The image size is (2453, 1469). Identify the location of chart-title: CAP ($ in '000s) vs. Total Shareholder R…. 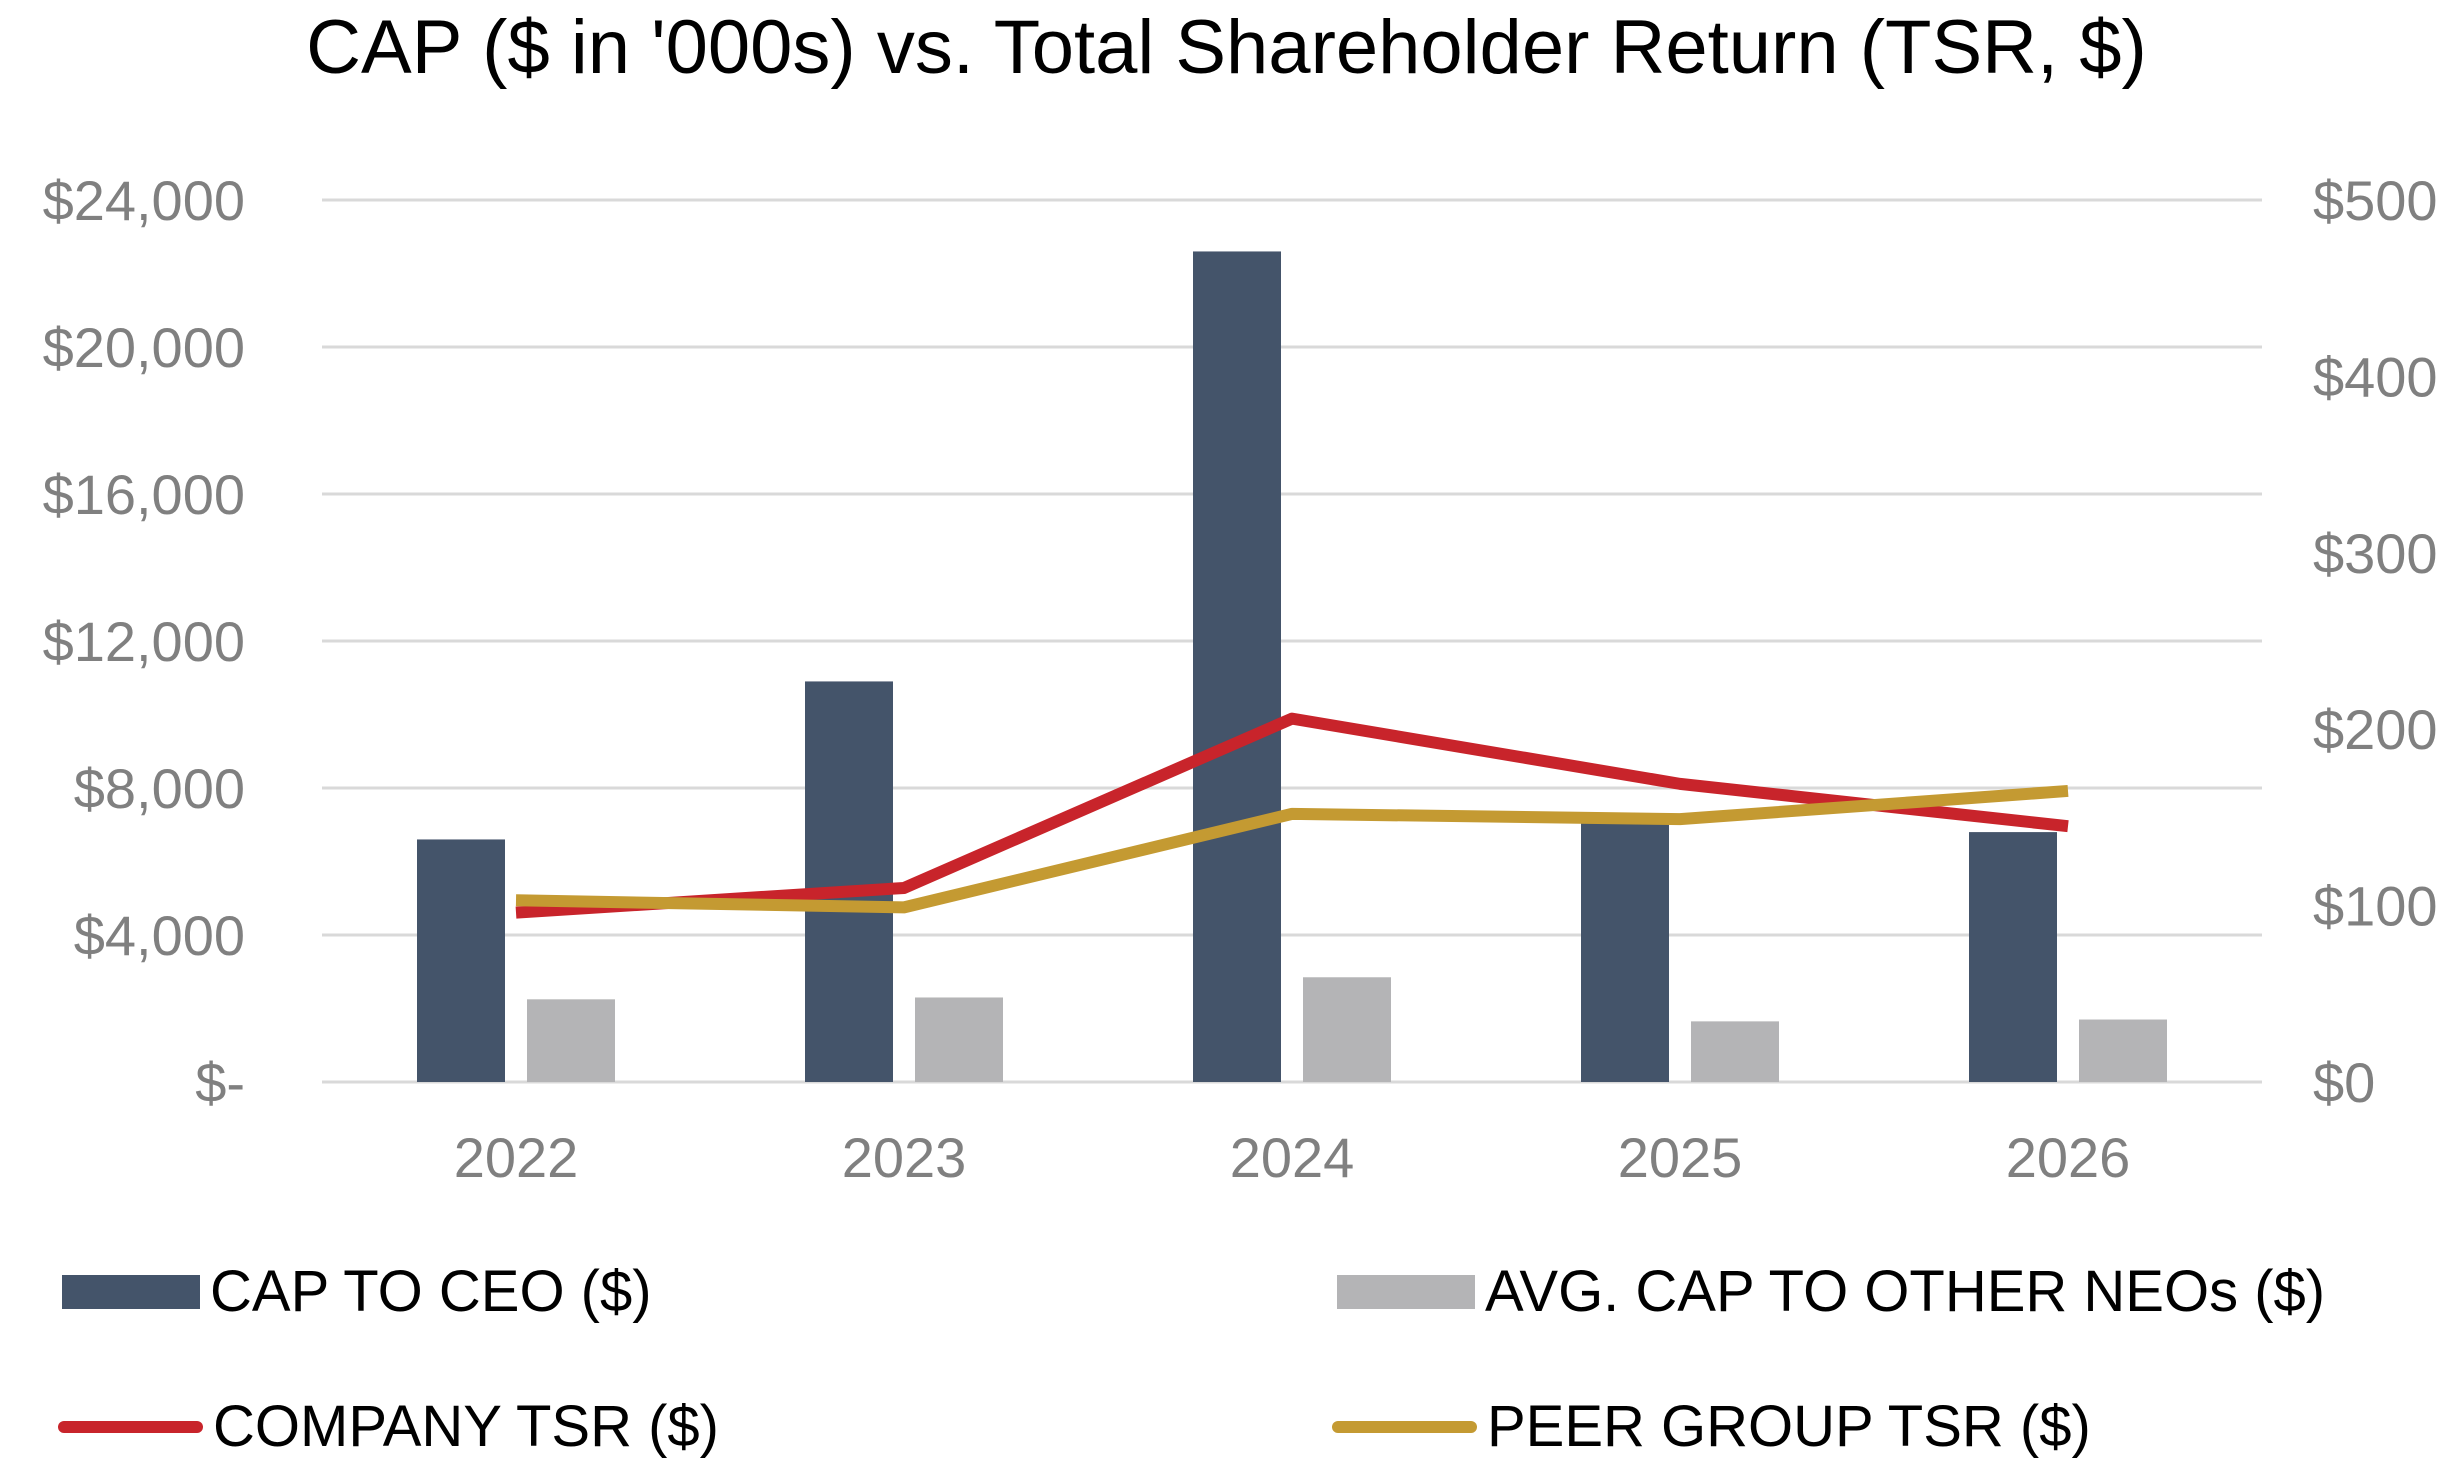
(1226, 47).